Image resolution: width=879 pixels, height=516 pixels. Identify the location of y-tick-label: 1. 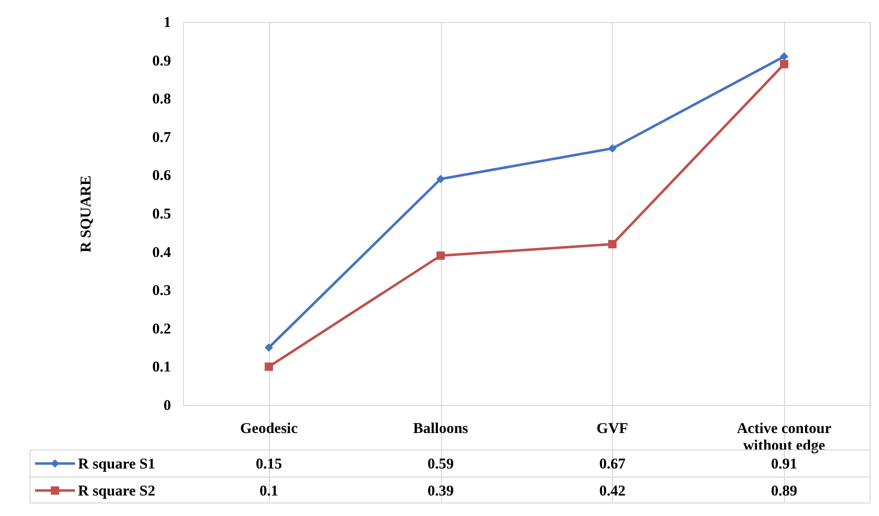
(167, 23).